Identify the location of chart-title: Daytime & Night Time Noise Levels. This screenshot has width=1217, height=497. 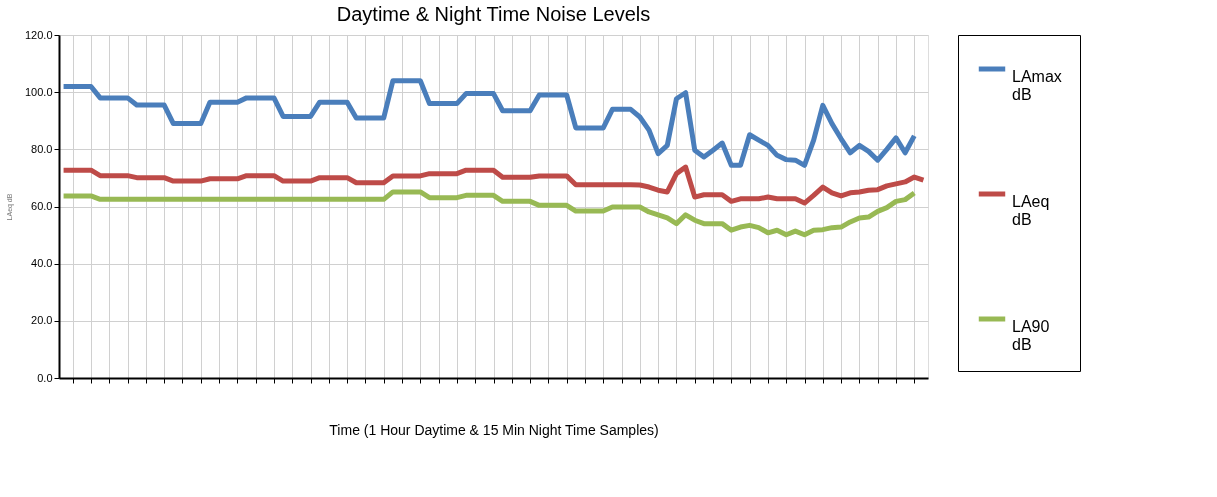
(493, 14).